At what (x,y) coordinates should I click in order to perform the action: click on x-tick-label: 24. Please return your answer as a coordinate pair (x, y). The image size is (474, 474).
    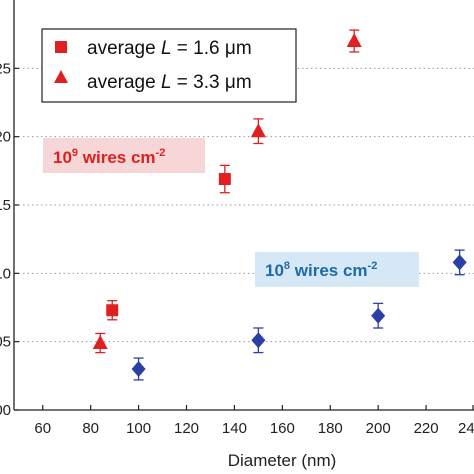
    Looking at the image, I should click on (466, 428).